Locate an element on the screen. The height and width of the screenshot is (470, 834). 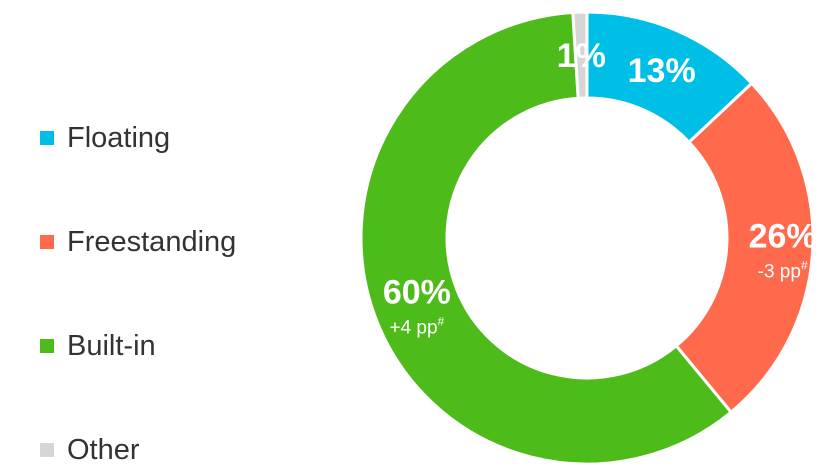
legend-item-freestanding: Freestanding is located at coordinates (138, 242).